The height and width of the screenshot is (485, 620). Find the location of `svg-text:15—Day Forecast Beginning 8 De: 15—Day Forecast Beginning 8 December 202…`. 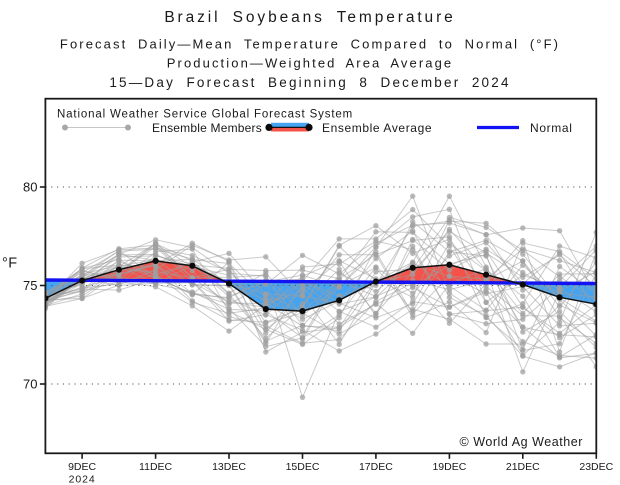

svg-text:15—Day Forecast Beginning 8 De: 15—Day Forecast Beginning 8 December 202… is located at coordinates (309, 82).